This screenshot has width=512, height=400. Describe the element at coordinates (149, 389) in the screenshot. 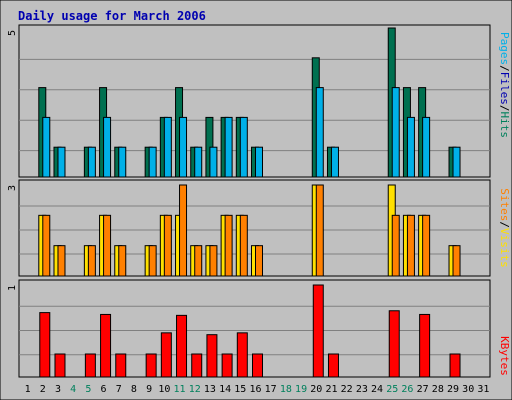

I see `x-tick-label: 9` at that location.